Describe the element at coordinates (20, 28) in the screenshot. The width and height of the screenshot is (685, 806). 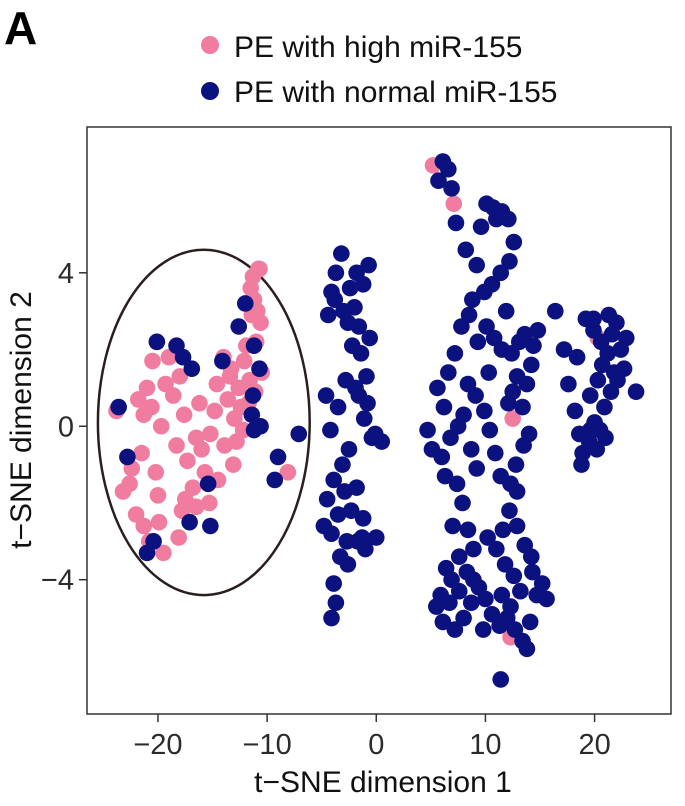
I see `panel-label: A` at that location.